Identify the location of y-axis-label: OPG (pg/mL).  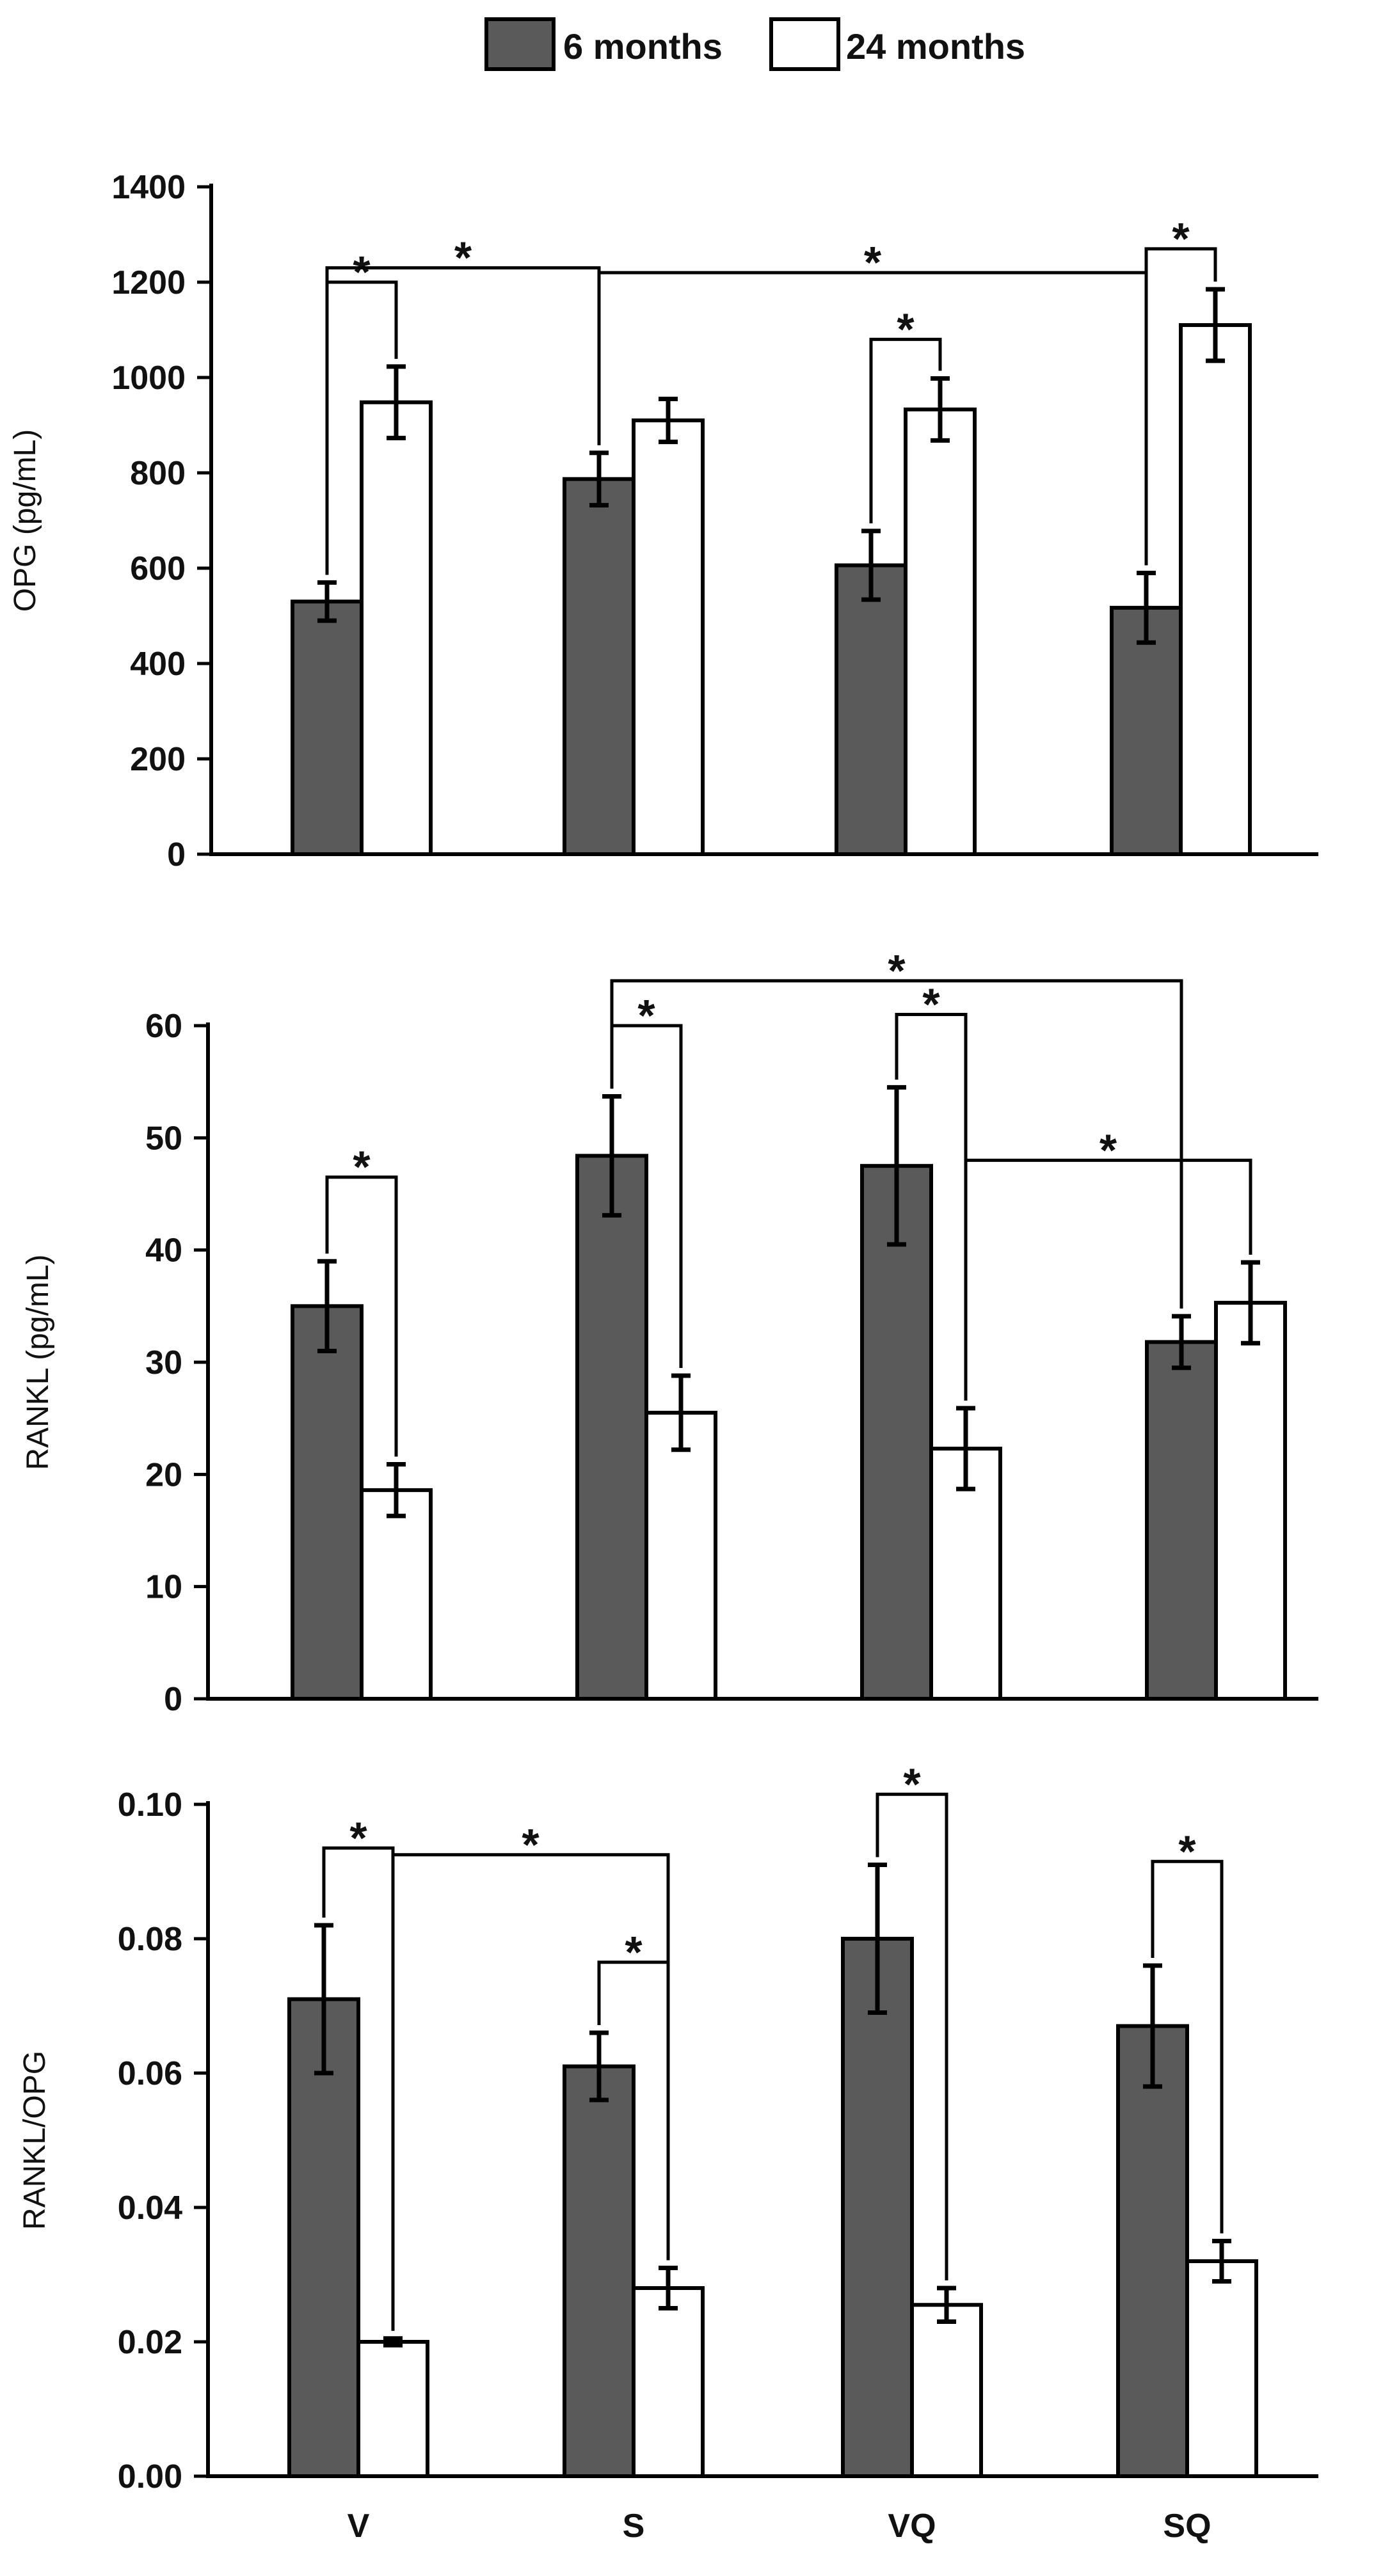
(25, 520).